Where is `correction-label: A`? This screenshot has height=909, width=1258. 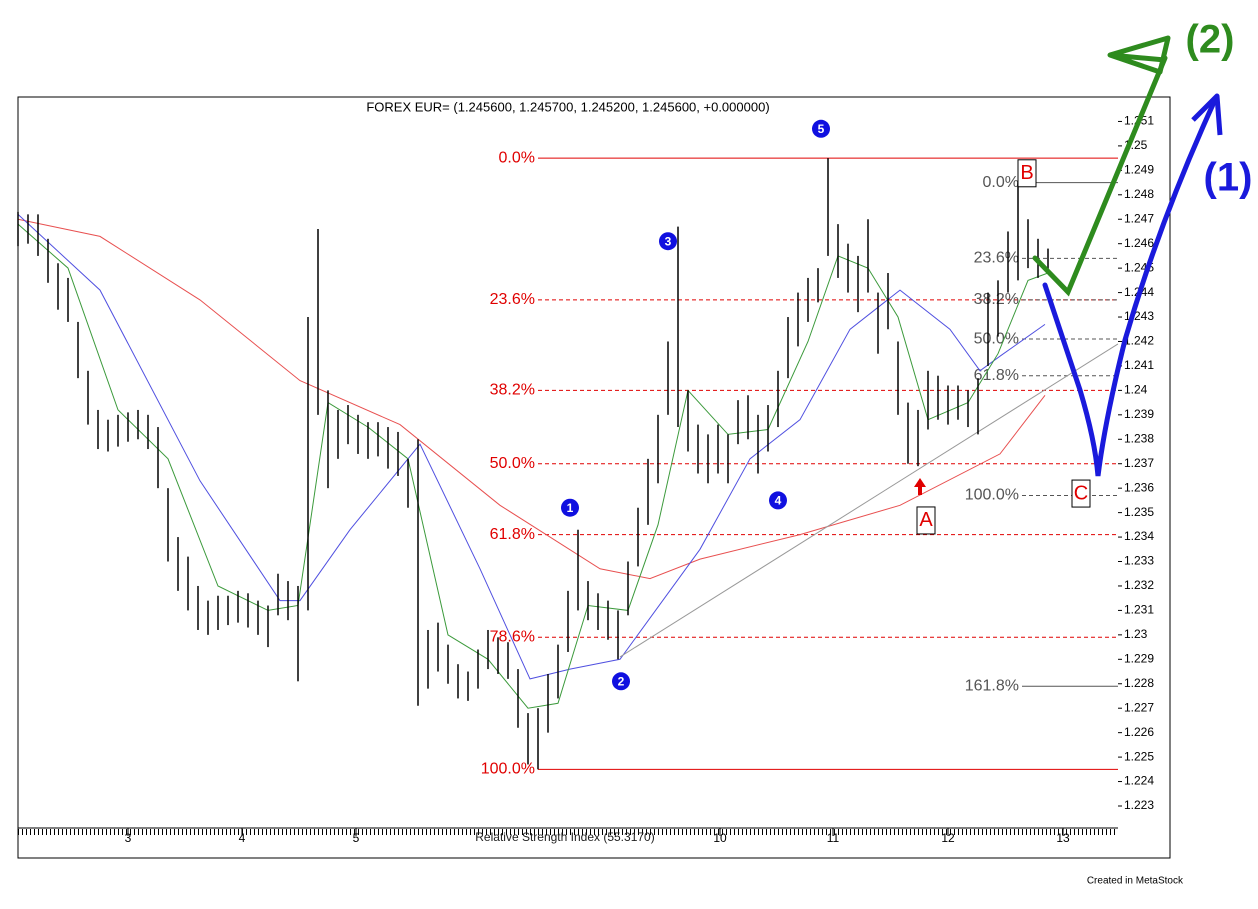
correction-label: A is located at coordinates (926, 520).